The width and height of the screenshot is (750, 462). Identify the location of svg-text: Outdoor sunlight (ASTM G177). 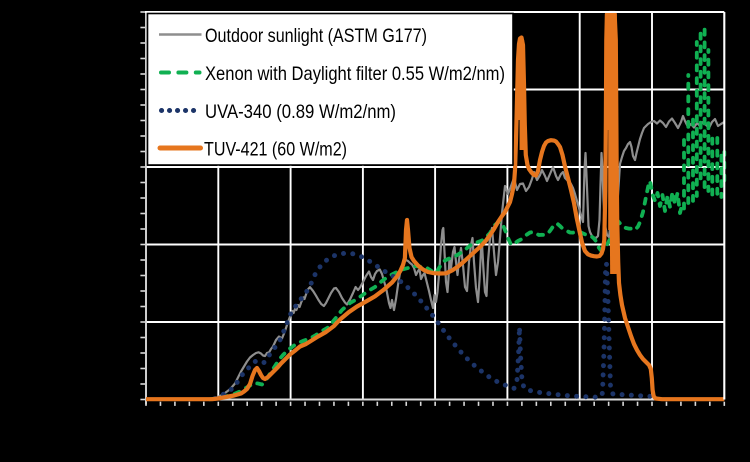
(316, 36).